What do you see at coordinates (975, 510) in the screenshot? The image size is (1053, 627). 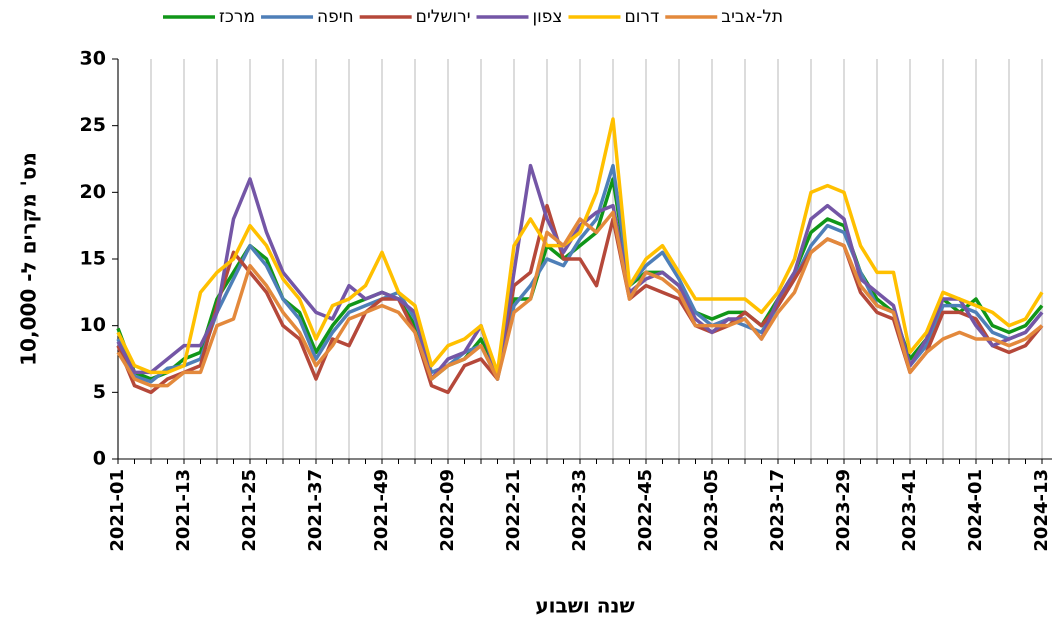 I see `x-tick-label: 2024-01` at bounding box center [975, 510].